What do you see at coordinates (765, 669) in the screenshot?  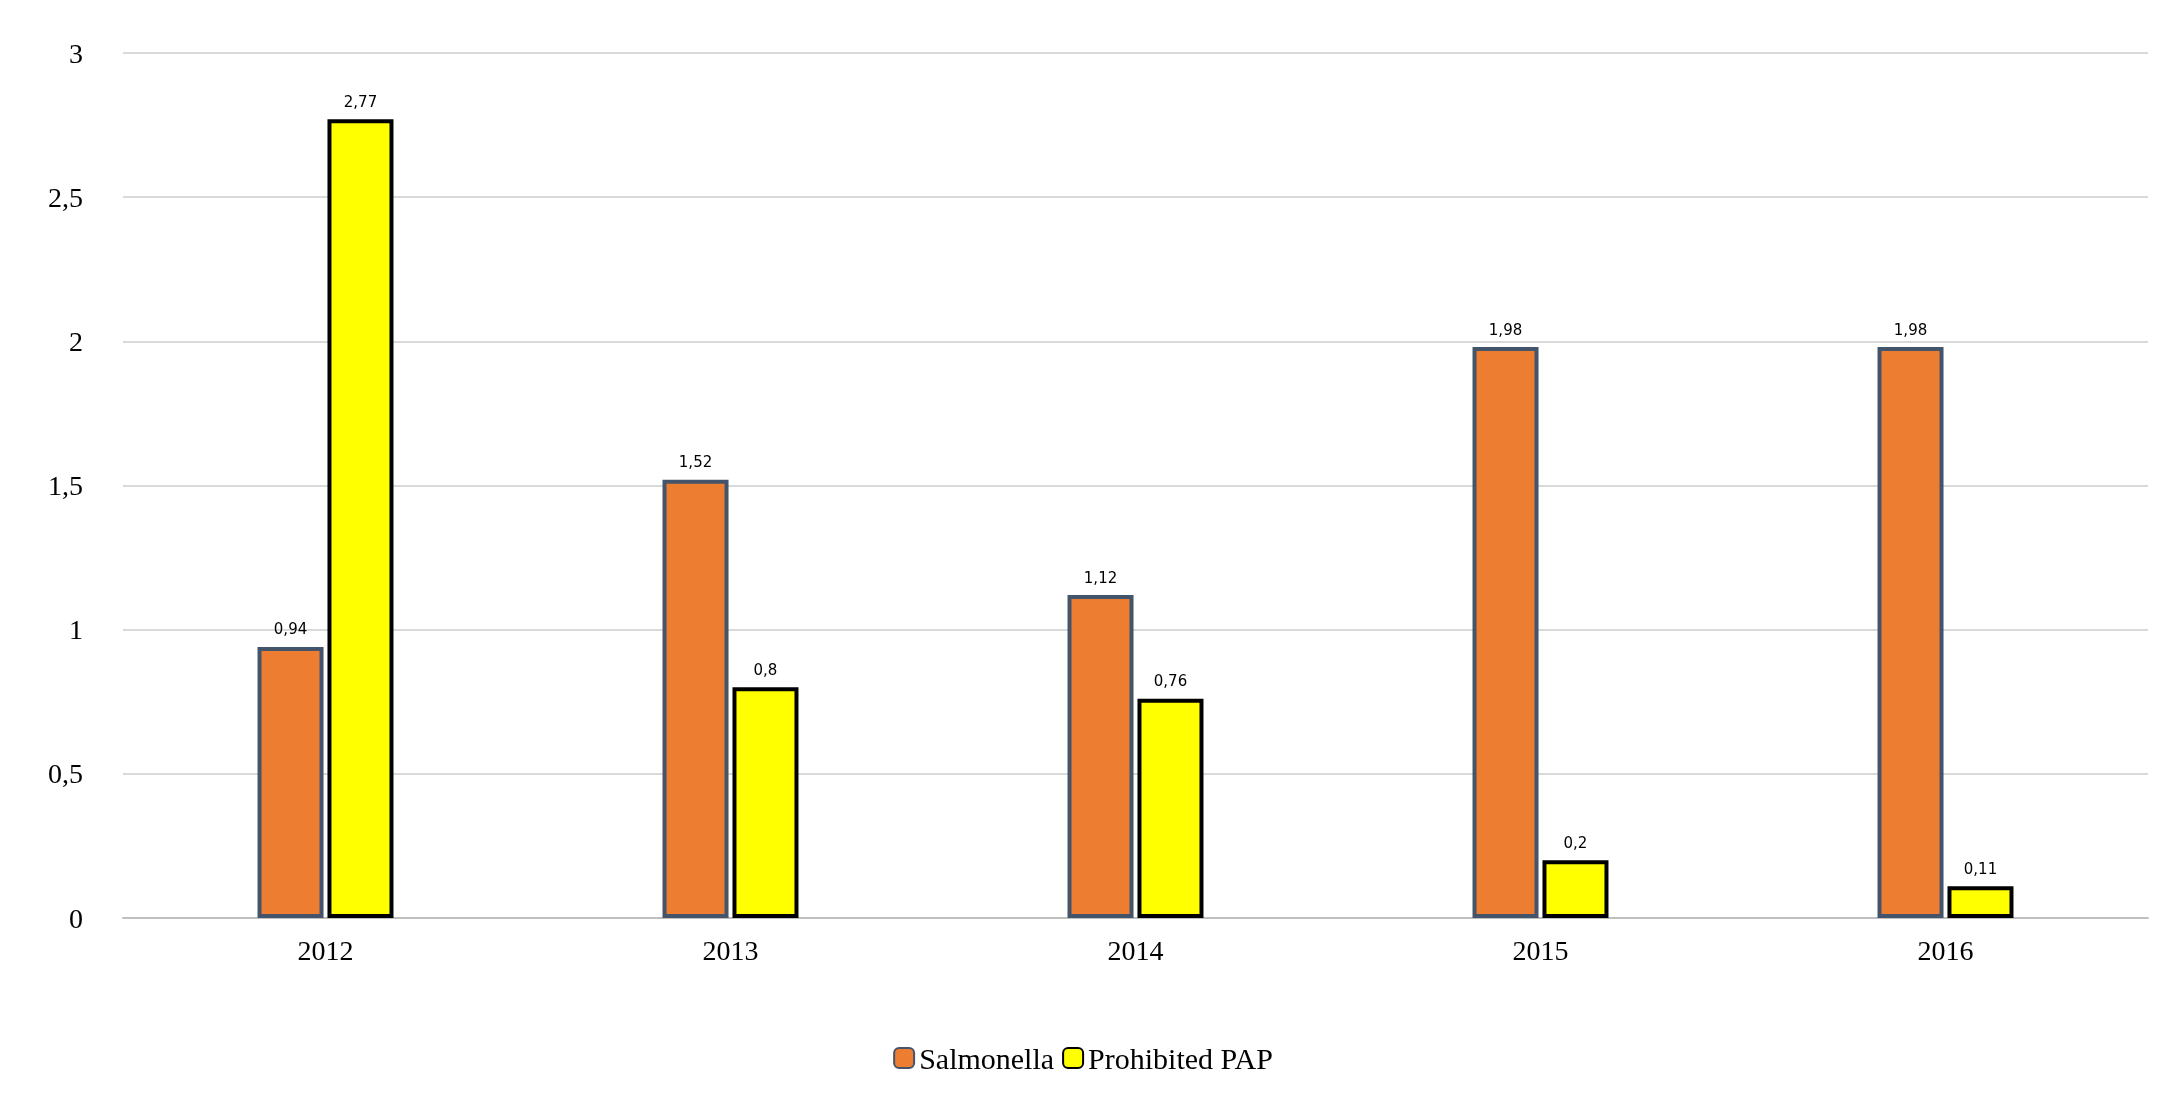 I see `data-label: 0,8` at bounding box center [765, 669].